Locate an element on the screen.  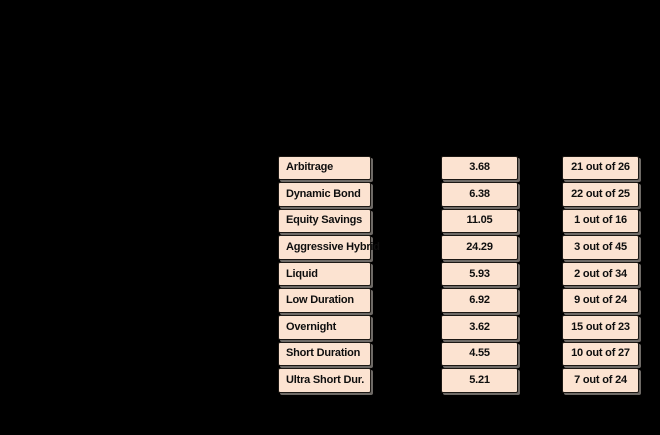
value-cell: 5.21 is located at coordinates (479, 380).